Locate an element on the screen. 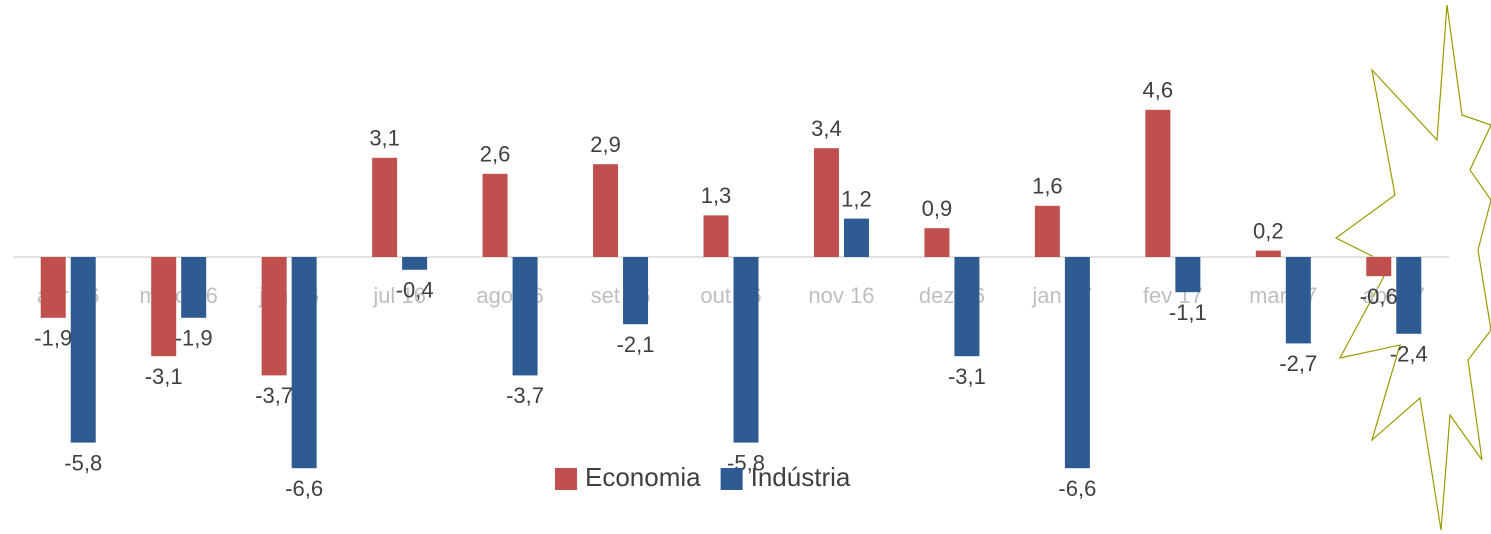 This screenshot has height=534, width=1491. starburst is located at coordinates (1412, 267).